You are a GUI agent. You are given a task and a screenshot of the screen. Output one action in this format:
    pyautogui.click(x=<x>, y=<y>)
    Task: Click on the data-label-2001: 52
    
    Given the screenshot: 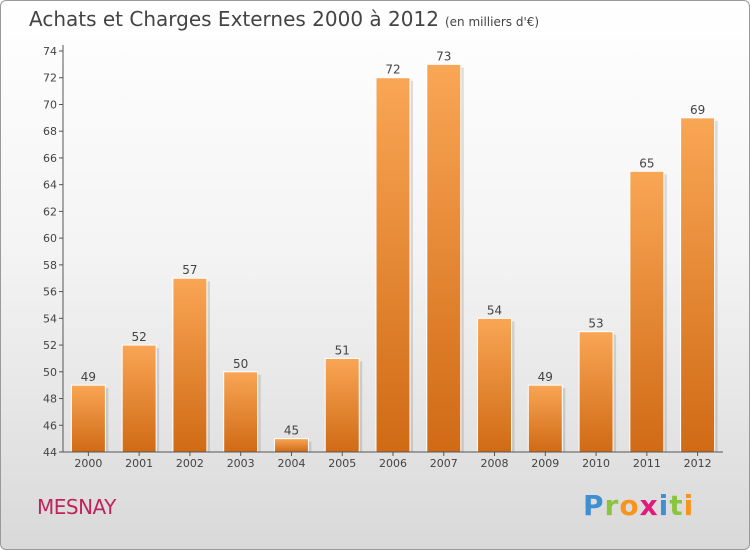 What is the action you would take?
    pyautogui.click(x=139, y=337)
    